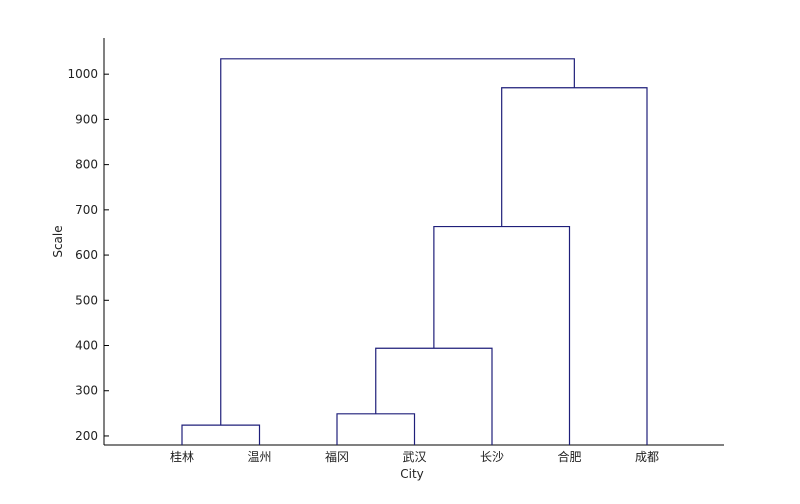 This screenshot has width=800, height=504. I want to click on x-tick-label: 温州, so click(259, 457).